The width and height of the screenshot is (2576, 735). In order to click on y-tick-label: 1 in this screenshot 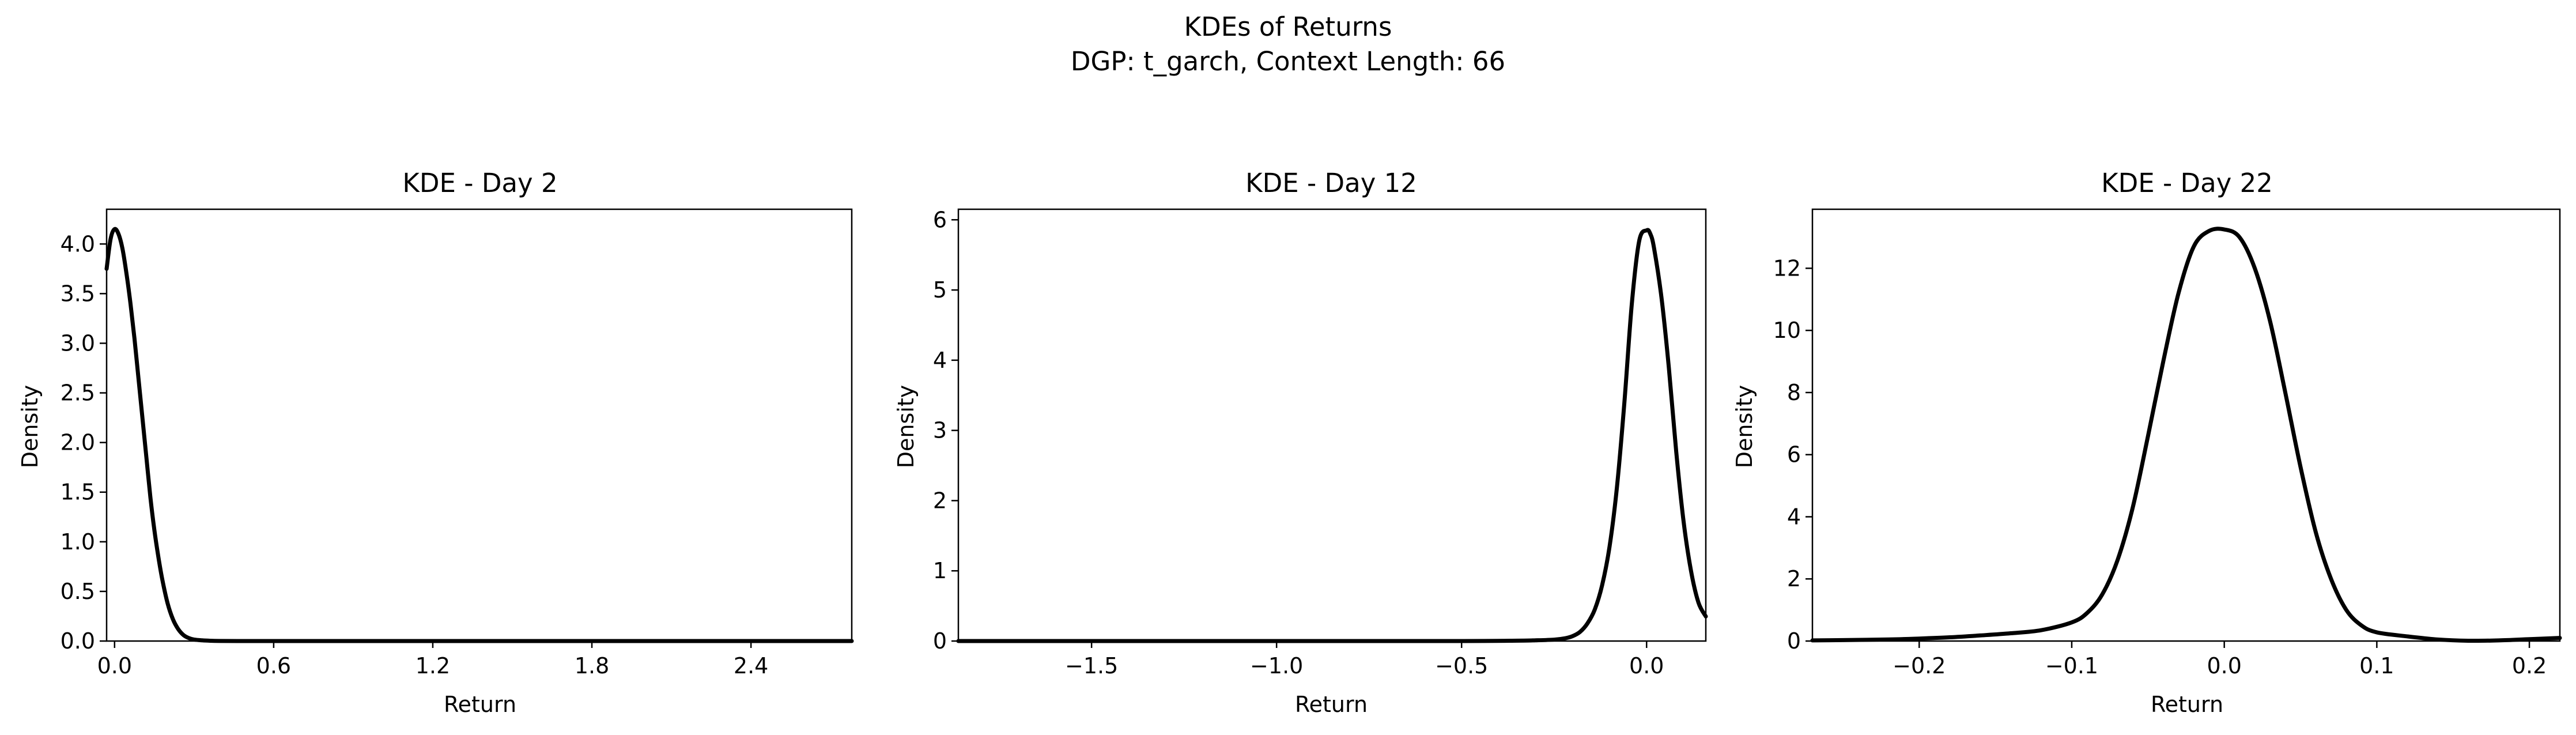, I will do `click(940, 570)`.